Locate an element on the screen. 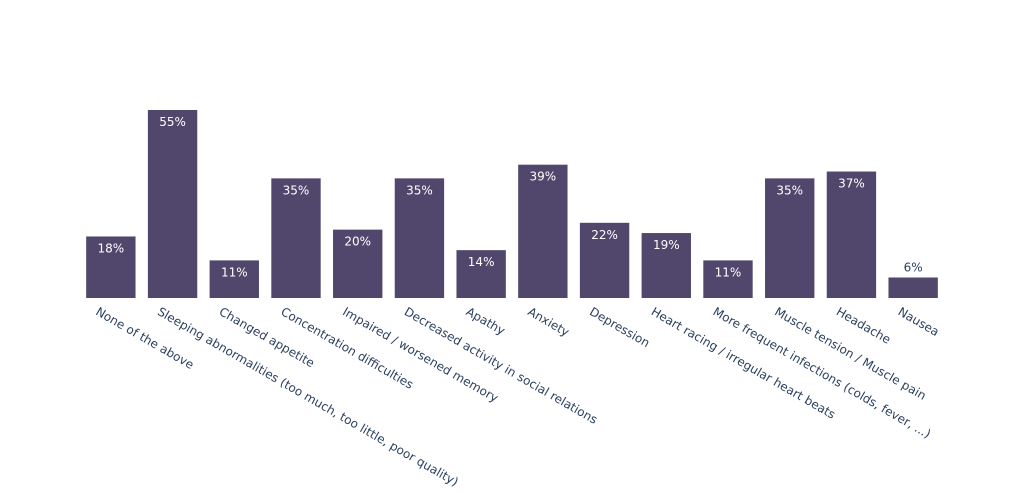  data-label-8: 22% is located at coordinates (604, 235).